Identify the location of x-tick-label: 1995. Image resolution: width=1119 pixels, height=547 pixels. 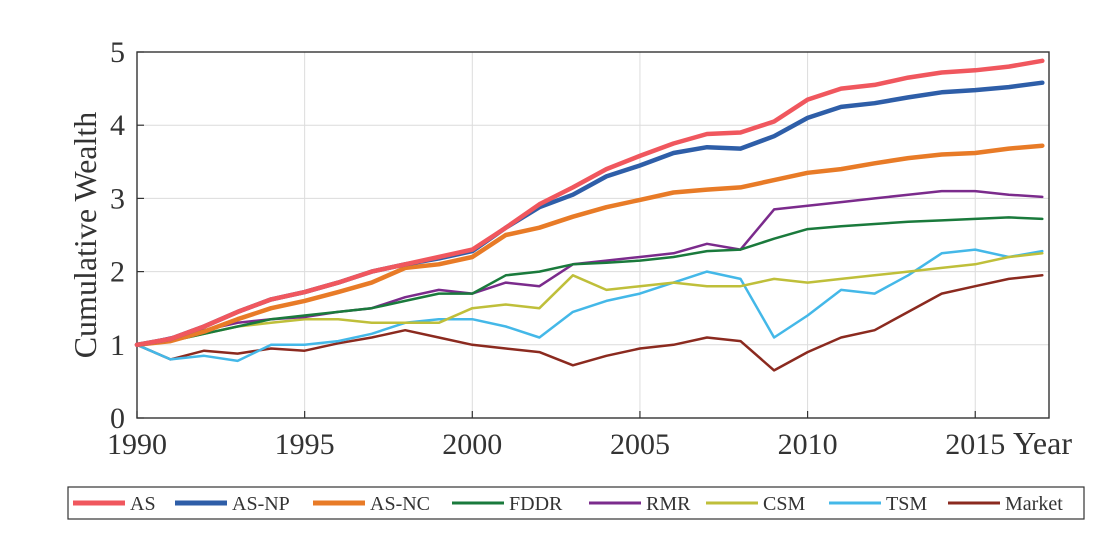
(305, 444).